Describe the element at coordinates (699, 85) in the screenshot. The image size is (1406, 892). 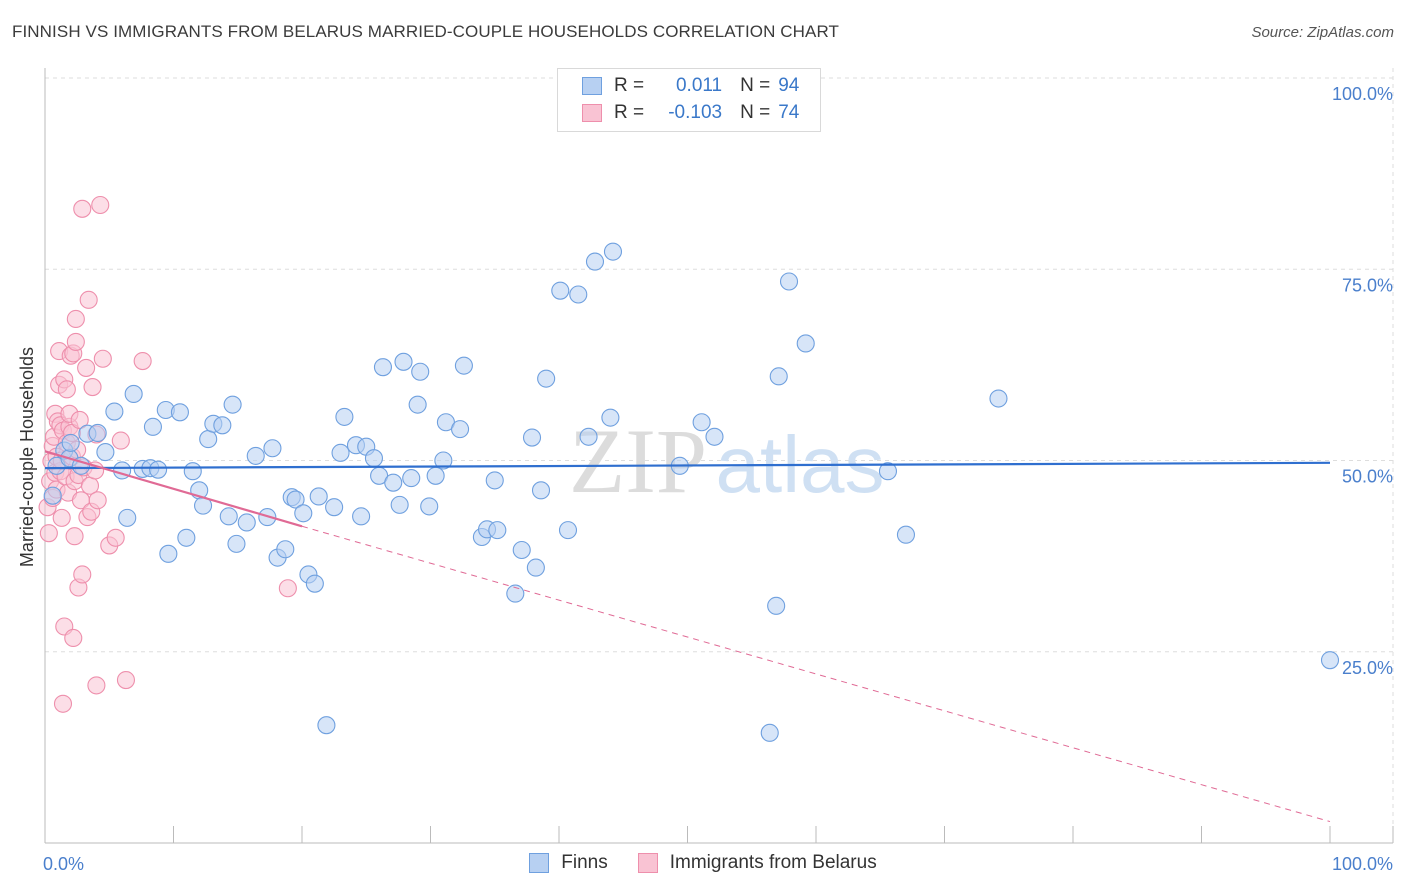
I see `legend-r-value-finns: 0.011` at that location.